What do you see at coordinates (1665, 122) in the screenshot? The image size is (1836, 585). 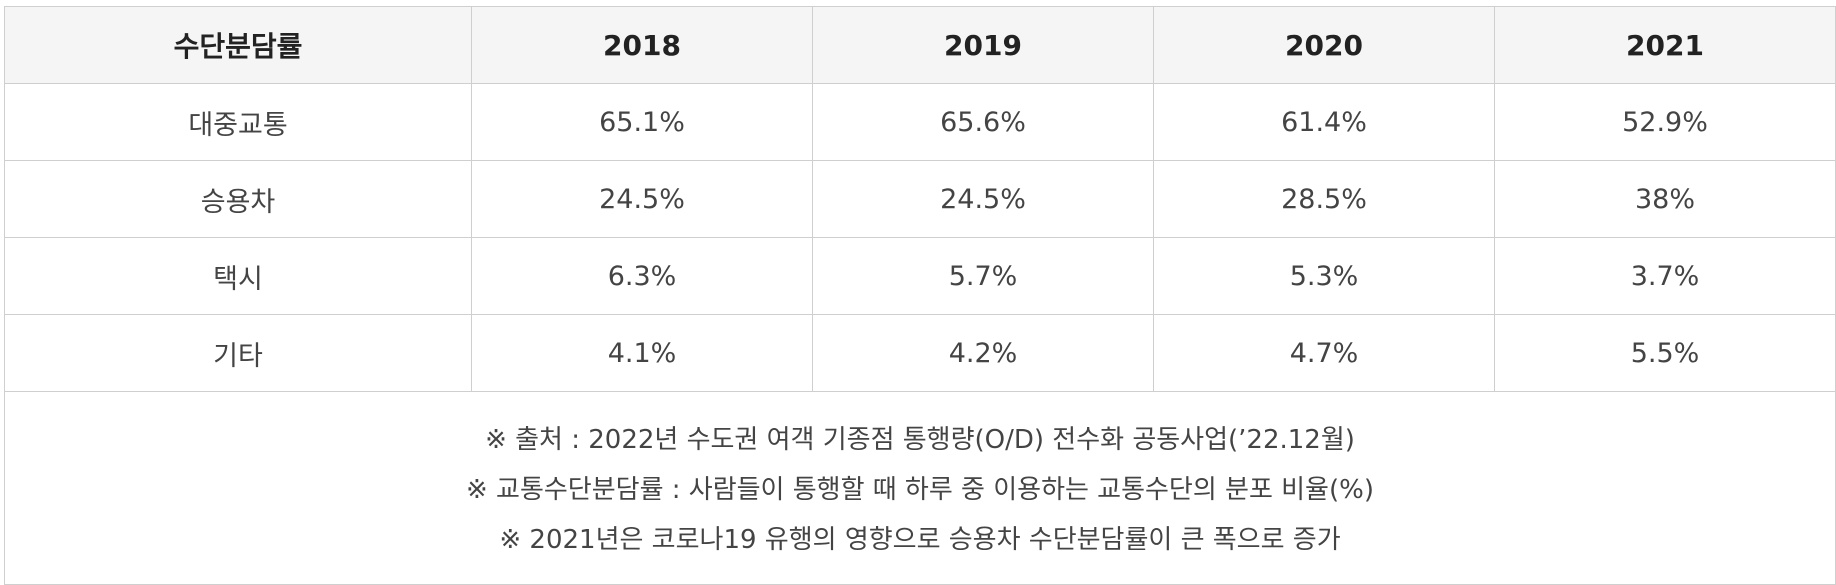 I see `table-cell: 52.9%` at bounding box center [1665, 122].